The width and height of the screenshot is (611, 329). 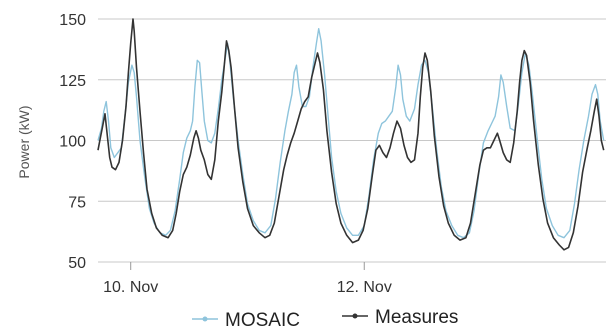 I want to click on legend-item-mosaic: MOSAIC, so click(x=246, y=319).